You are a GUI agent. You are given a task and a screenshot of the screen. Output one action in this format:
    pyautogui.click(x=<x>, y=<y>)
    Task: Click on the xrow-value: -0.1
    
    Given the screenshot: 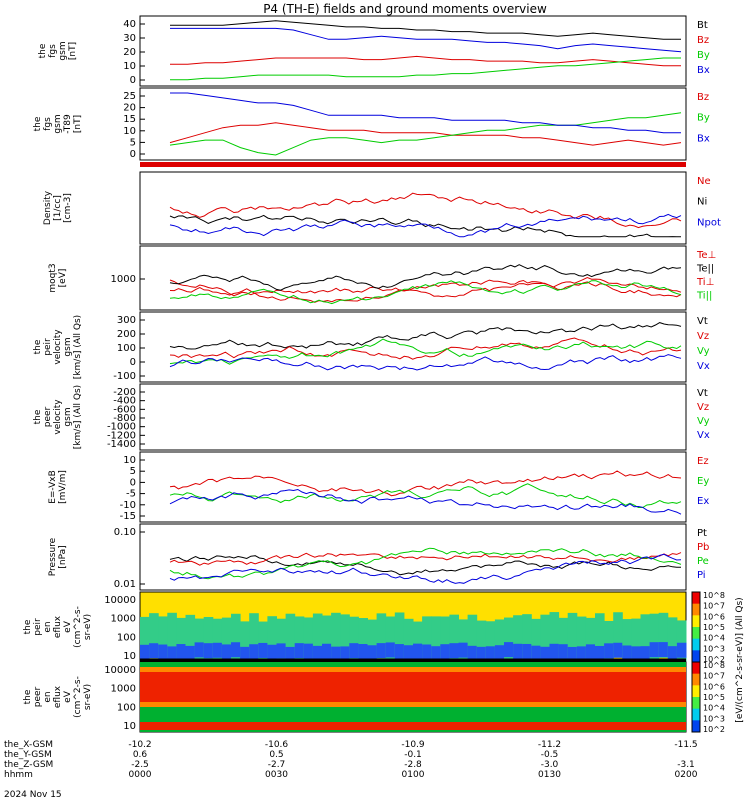 What is the action you would take?
    pyautogui.click(x=413, y=755)
    